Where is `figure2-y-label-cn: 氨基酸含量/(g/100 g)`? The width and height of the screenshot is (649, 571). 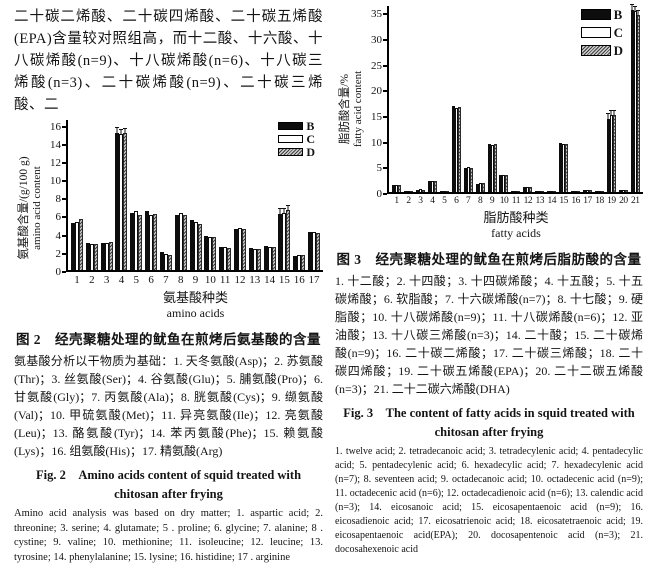 figure2-y-label-cn: 氨基酸含量/(g/100 g) is located at coordinates (24, 208).